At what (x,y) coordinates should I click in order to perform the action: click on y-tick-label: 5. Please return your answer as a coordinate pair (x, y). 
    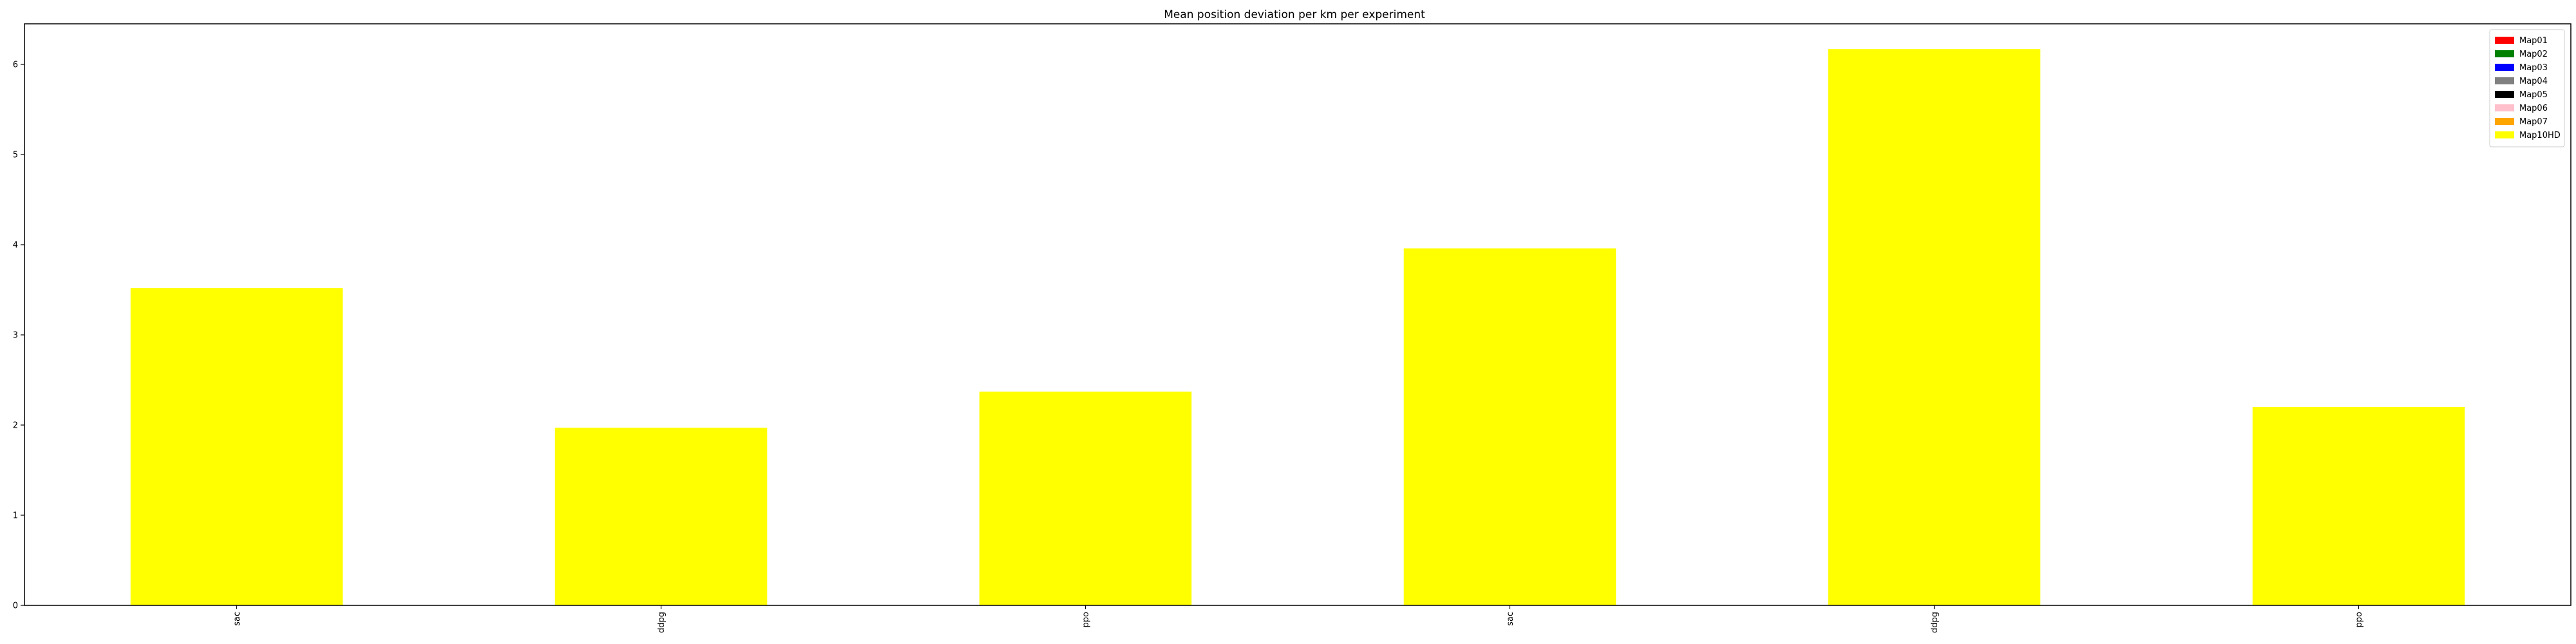
    Looking at the image, I should click on (15, 155).